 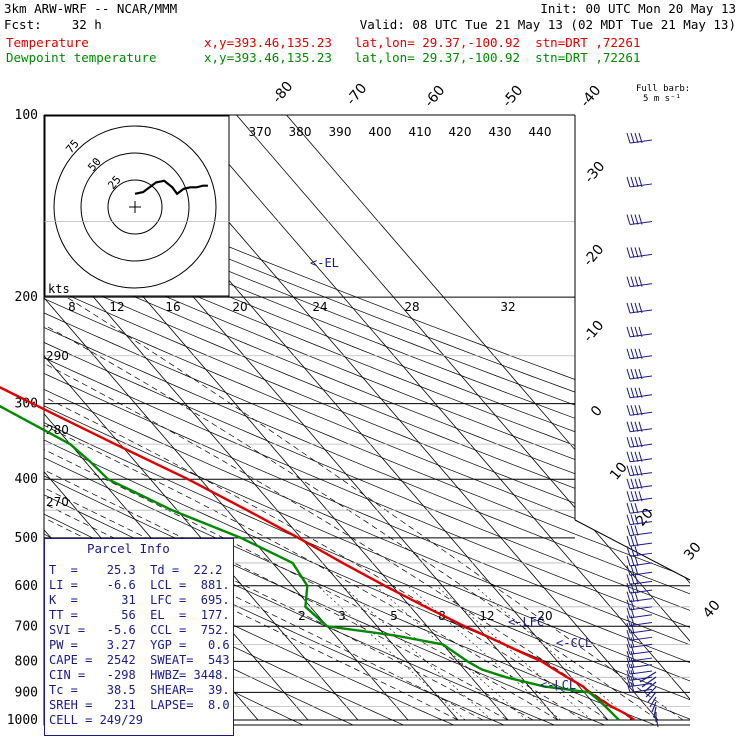 I want to click on isotherm-label: -40, so click(x=590, y=97).